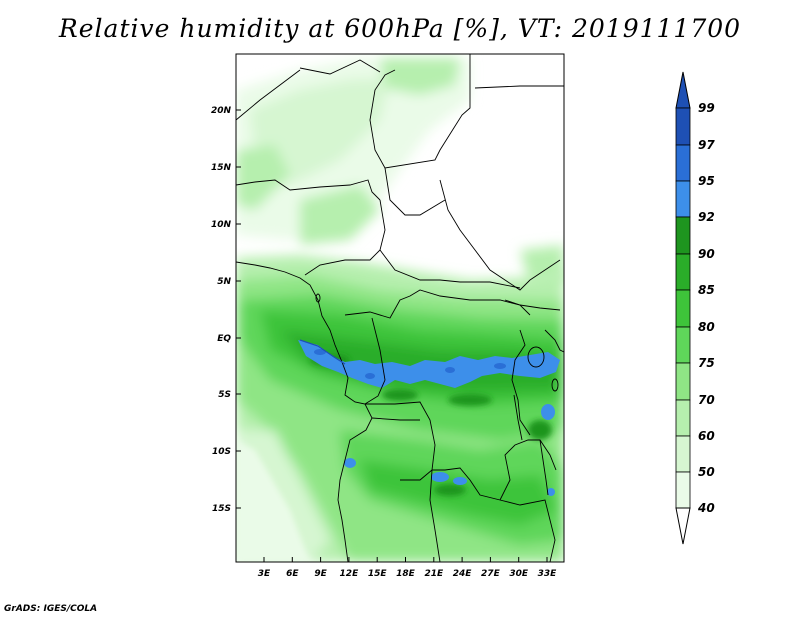  What do you see at coordinates (683, 526) in the screenshot?
I see `colorbar-bottom-arrow` at bounding box center [683, 526].